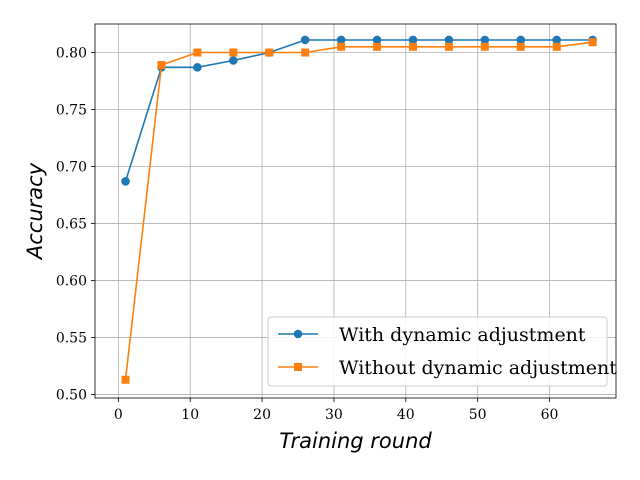 The width and height of the screenshot is (640, 480). Describe the element at coordinates (190, 415) in the screenshot. I see `x-tick-label: 10` at that location.